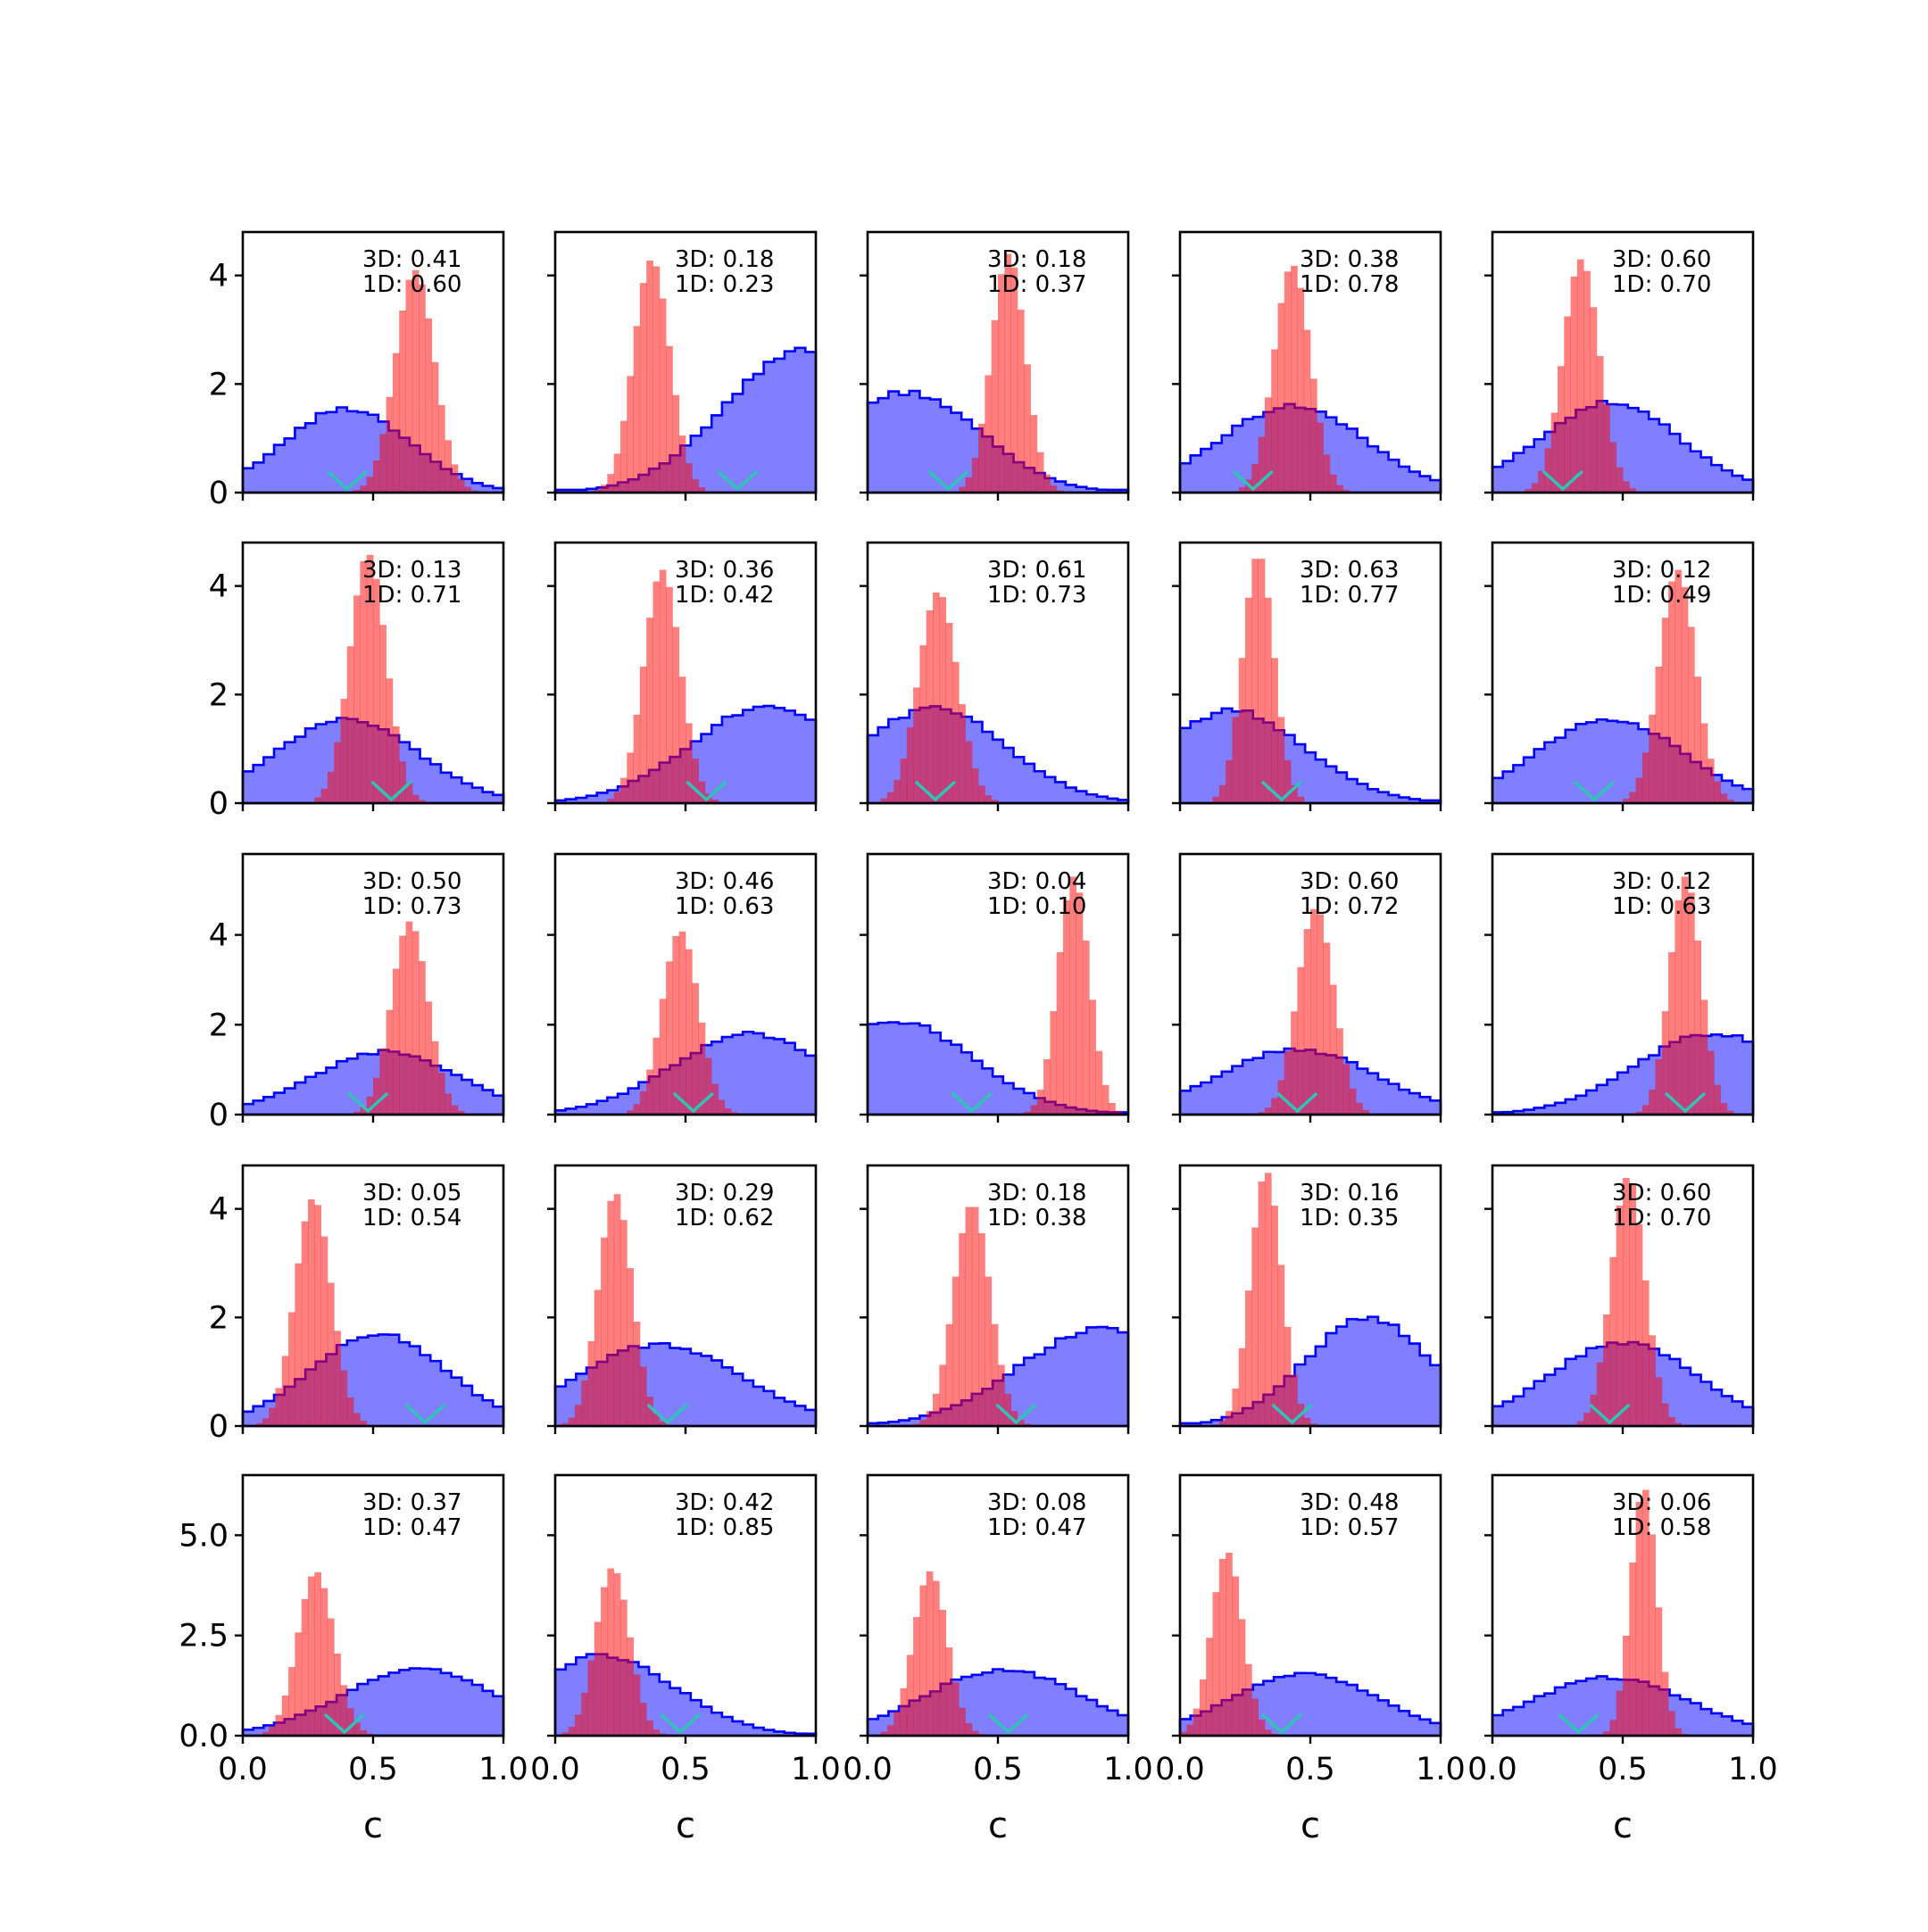  What do you see at coordinates (702, 1068) in the screenshot?
I see `panel-3-2-red-bar` at bounding box center [702, 1068].